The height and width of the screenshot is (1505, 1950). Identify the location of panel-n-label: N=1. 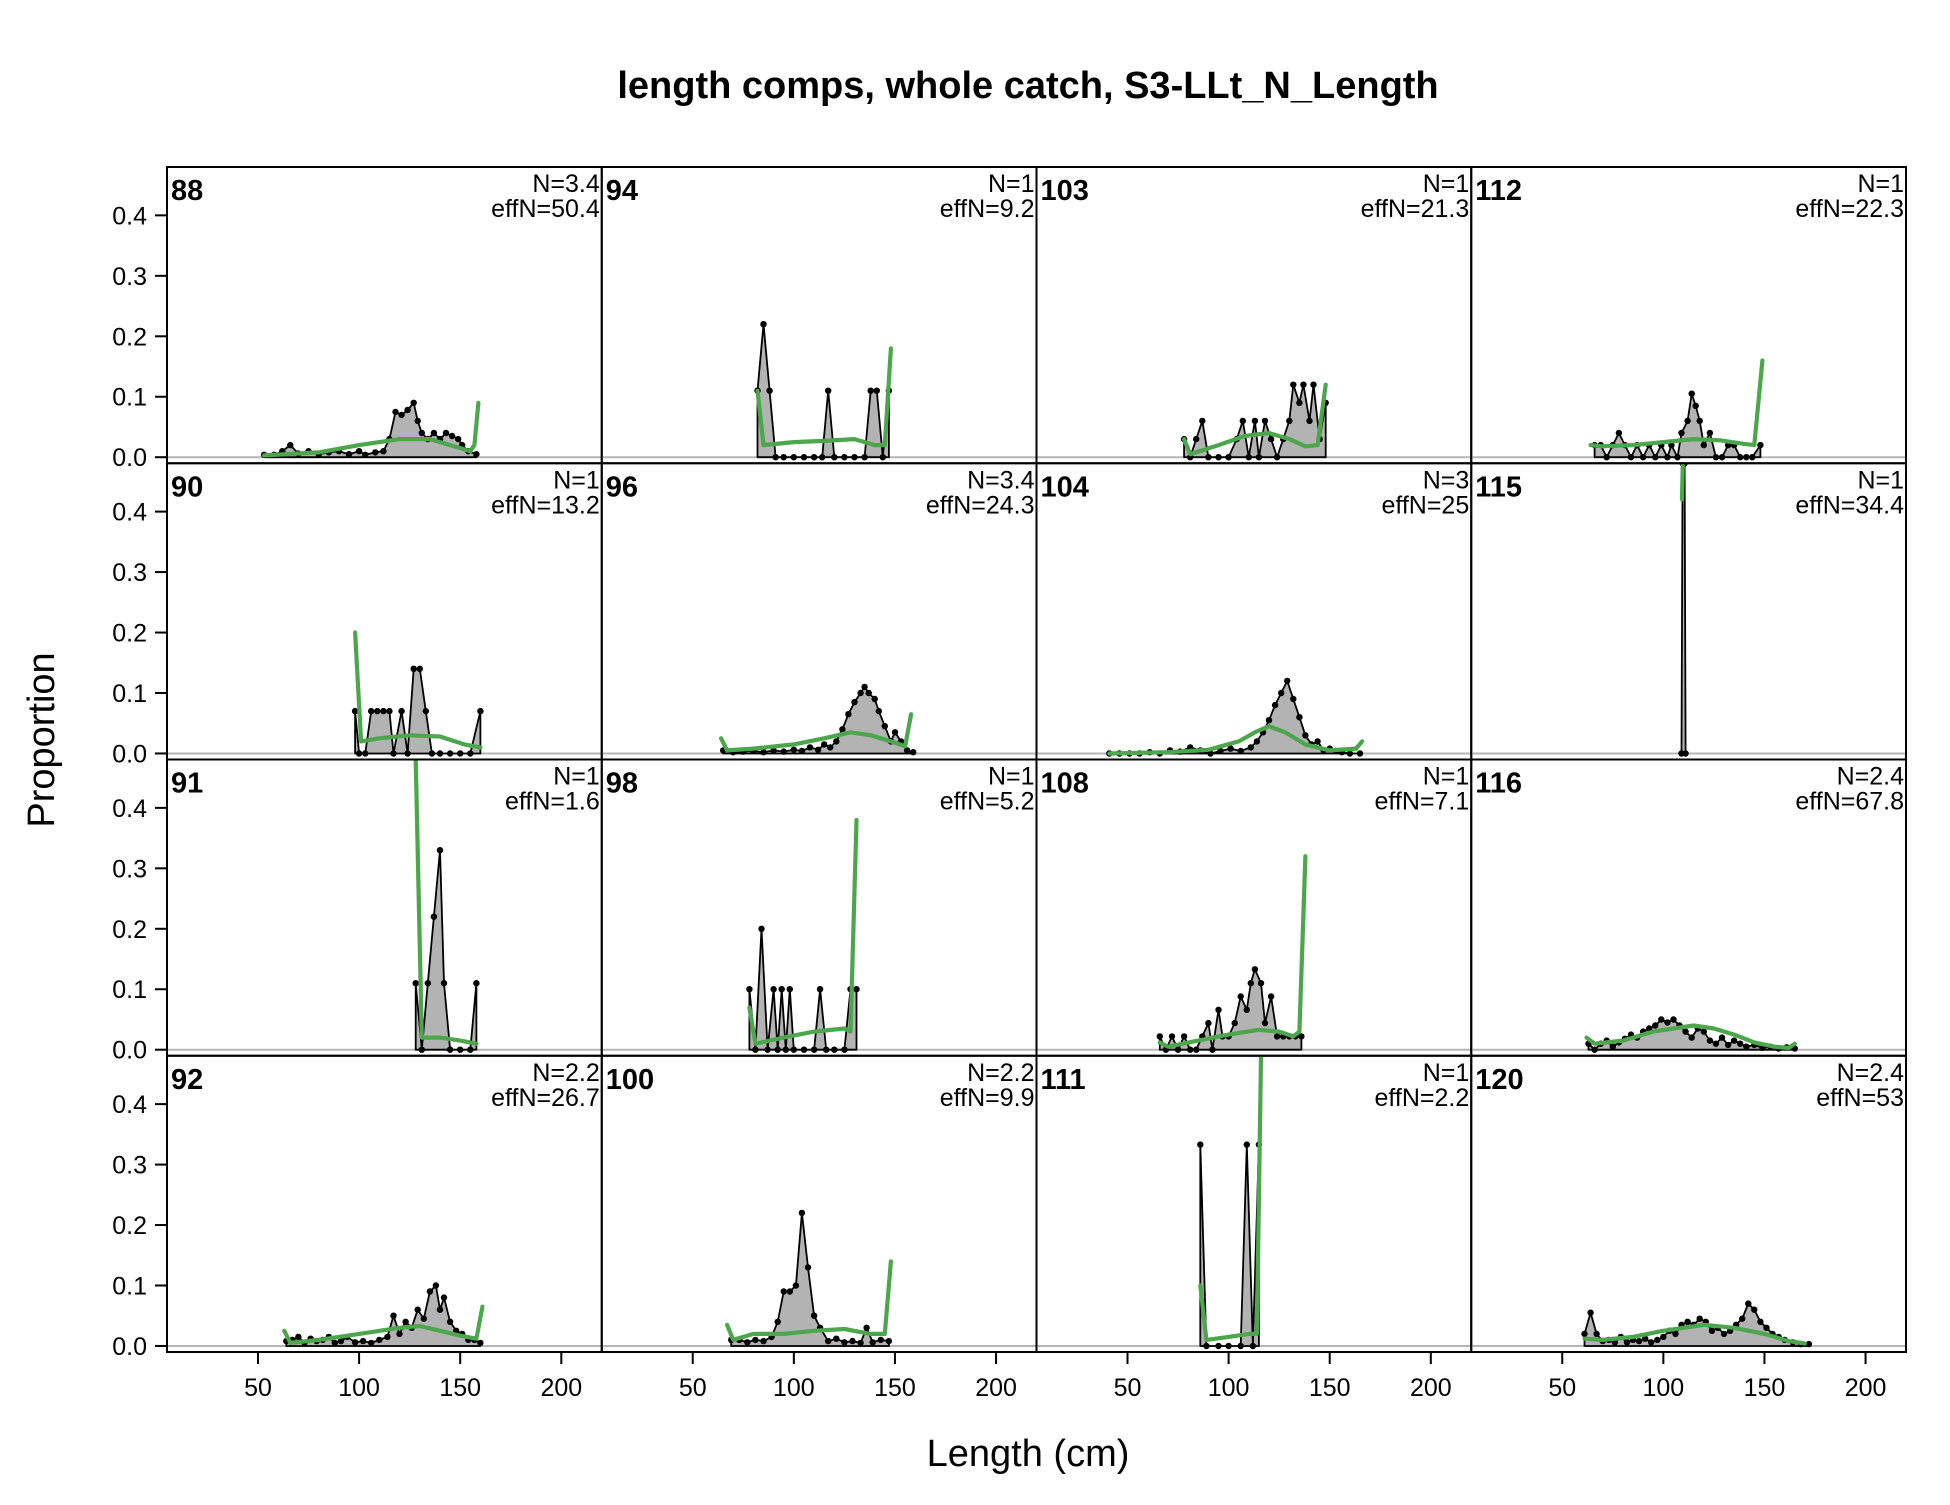
(1880, 184).